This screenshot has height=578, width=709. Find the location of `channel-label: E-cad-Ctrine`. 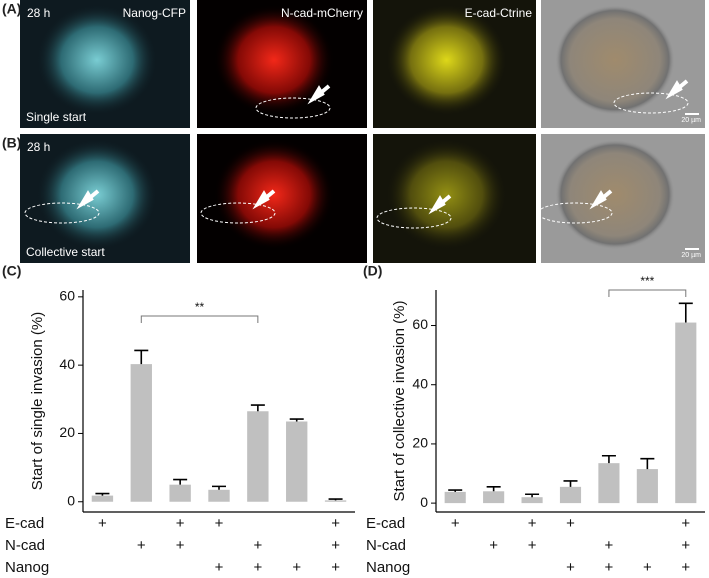

channel-label: E-cad-Ctrine is located at coordinates (499, 13).